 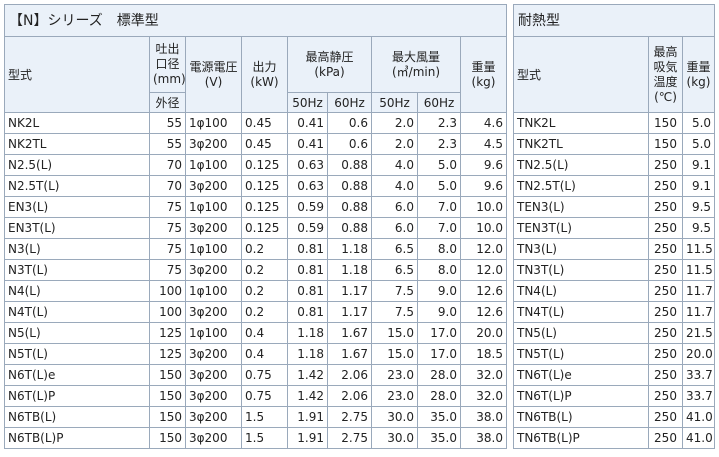 What do you see at coordinates (581, 291) in the screenshot?
I see `cell-model: TN4(L)` at bounding box center [581, 291].